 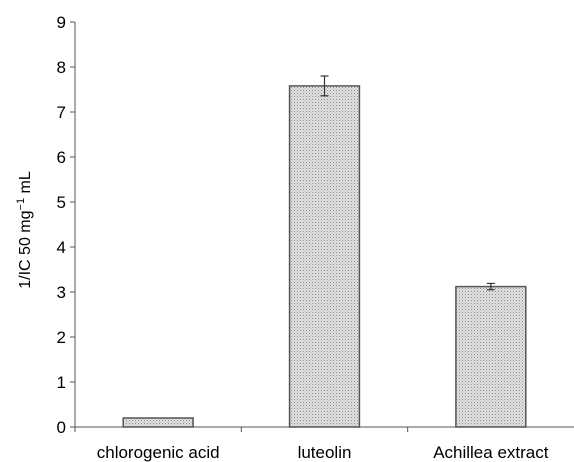 I want to click on category-label: Achillea extract, so click(x=491, y=452).